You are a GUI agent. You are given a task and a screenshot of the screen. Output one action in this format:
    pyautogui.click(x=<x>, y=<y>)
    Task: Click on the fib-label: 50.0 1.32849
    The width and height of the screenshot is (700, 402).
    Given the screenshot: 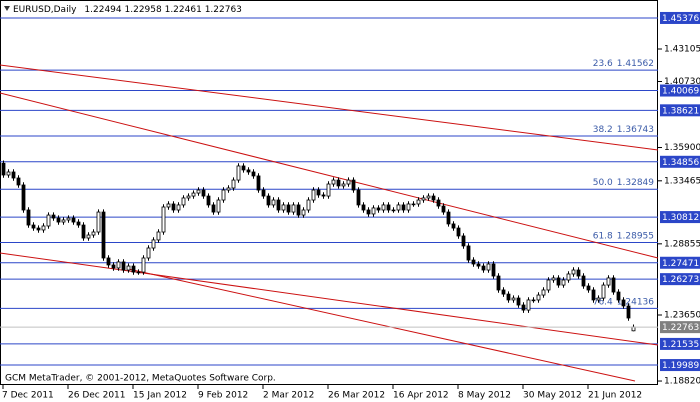 What is the action you would take?
    pyautogui.click(x=624, y=183)
    